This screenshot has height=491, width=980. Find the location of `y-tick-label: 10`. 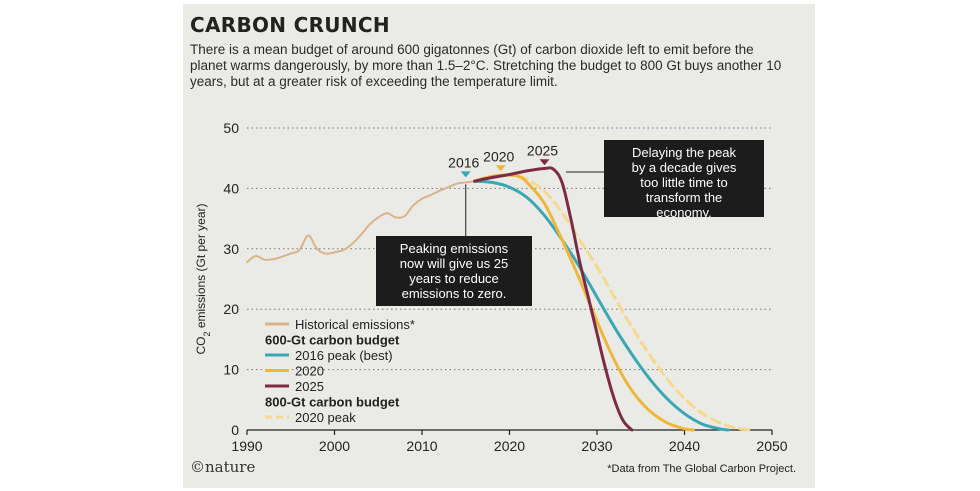

y-tick-label: 10 is located at coordinates (231, 370).